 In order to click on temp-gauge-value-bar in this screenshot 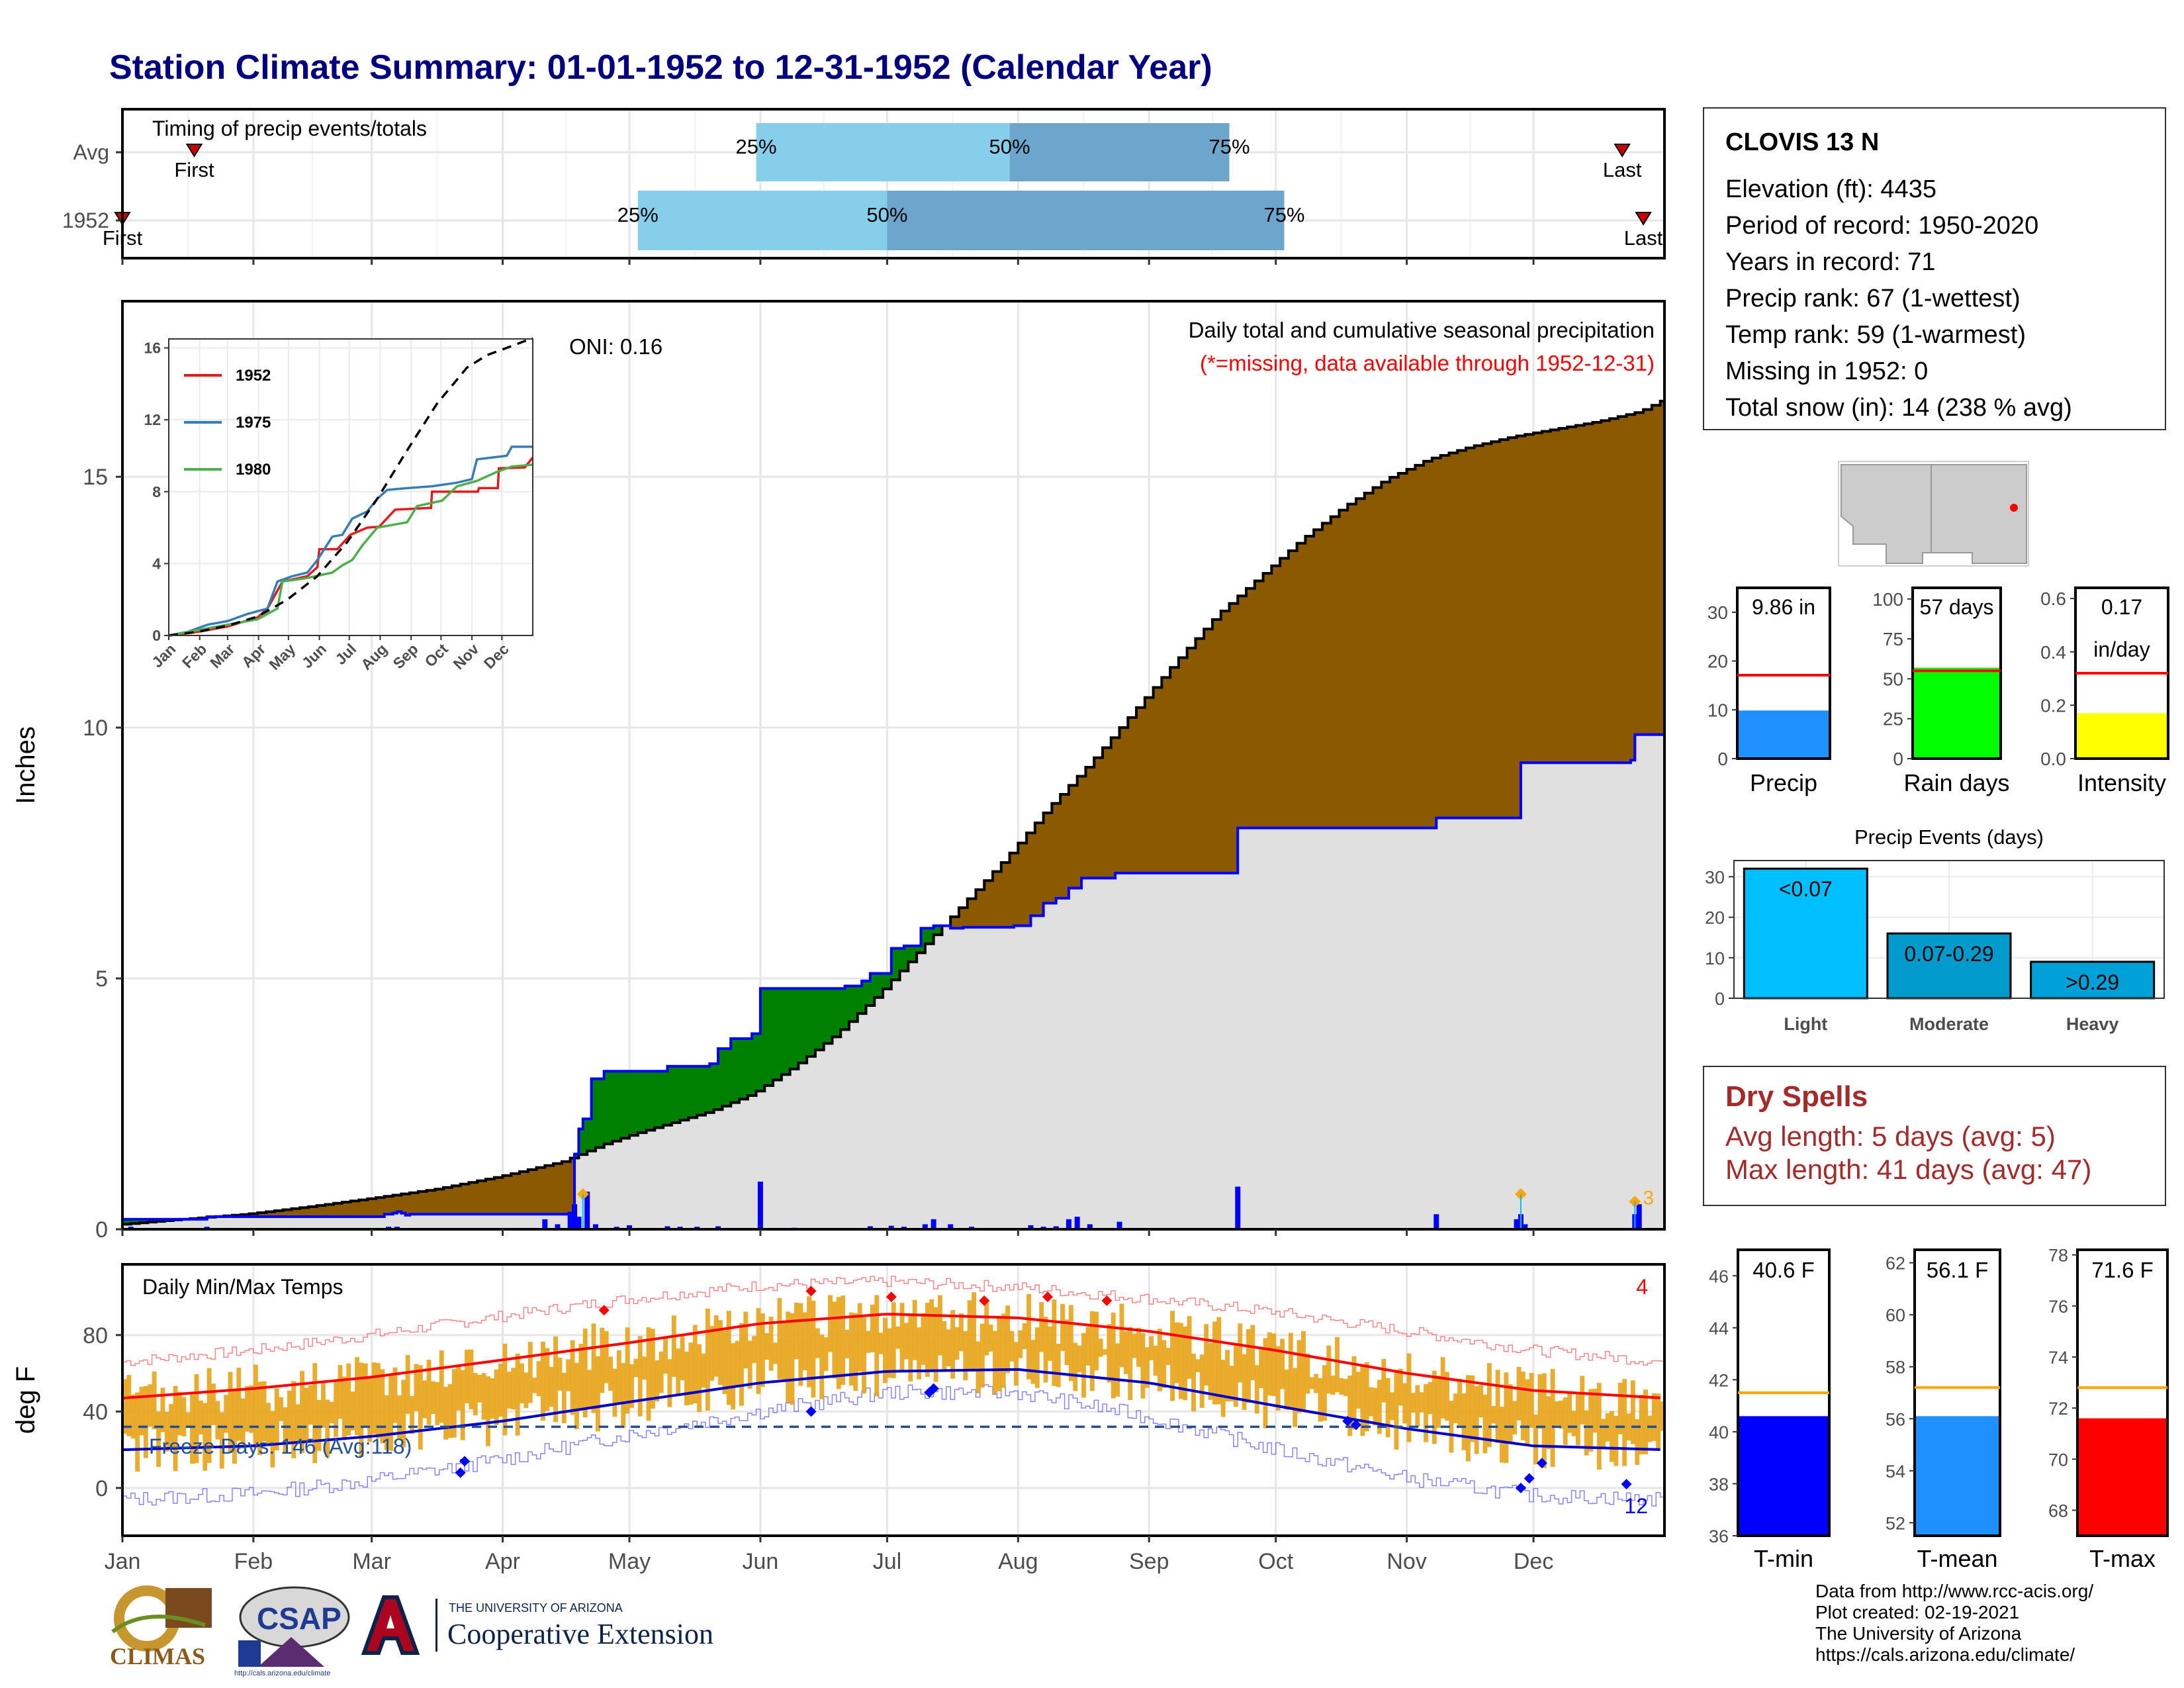, I will do `click(2122, 1477)`.